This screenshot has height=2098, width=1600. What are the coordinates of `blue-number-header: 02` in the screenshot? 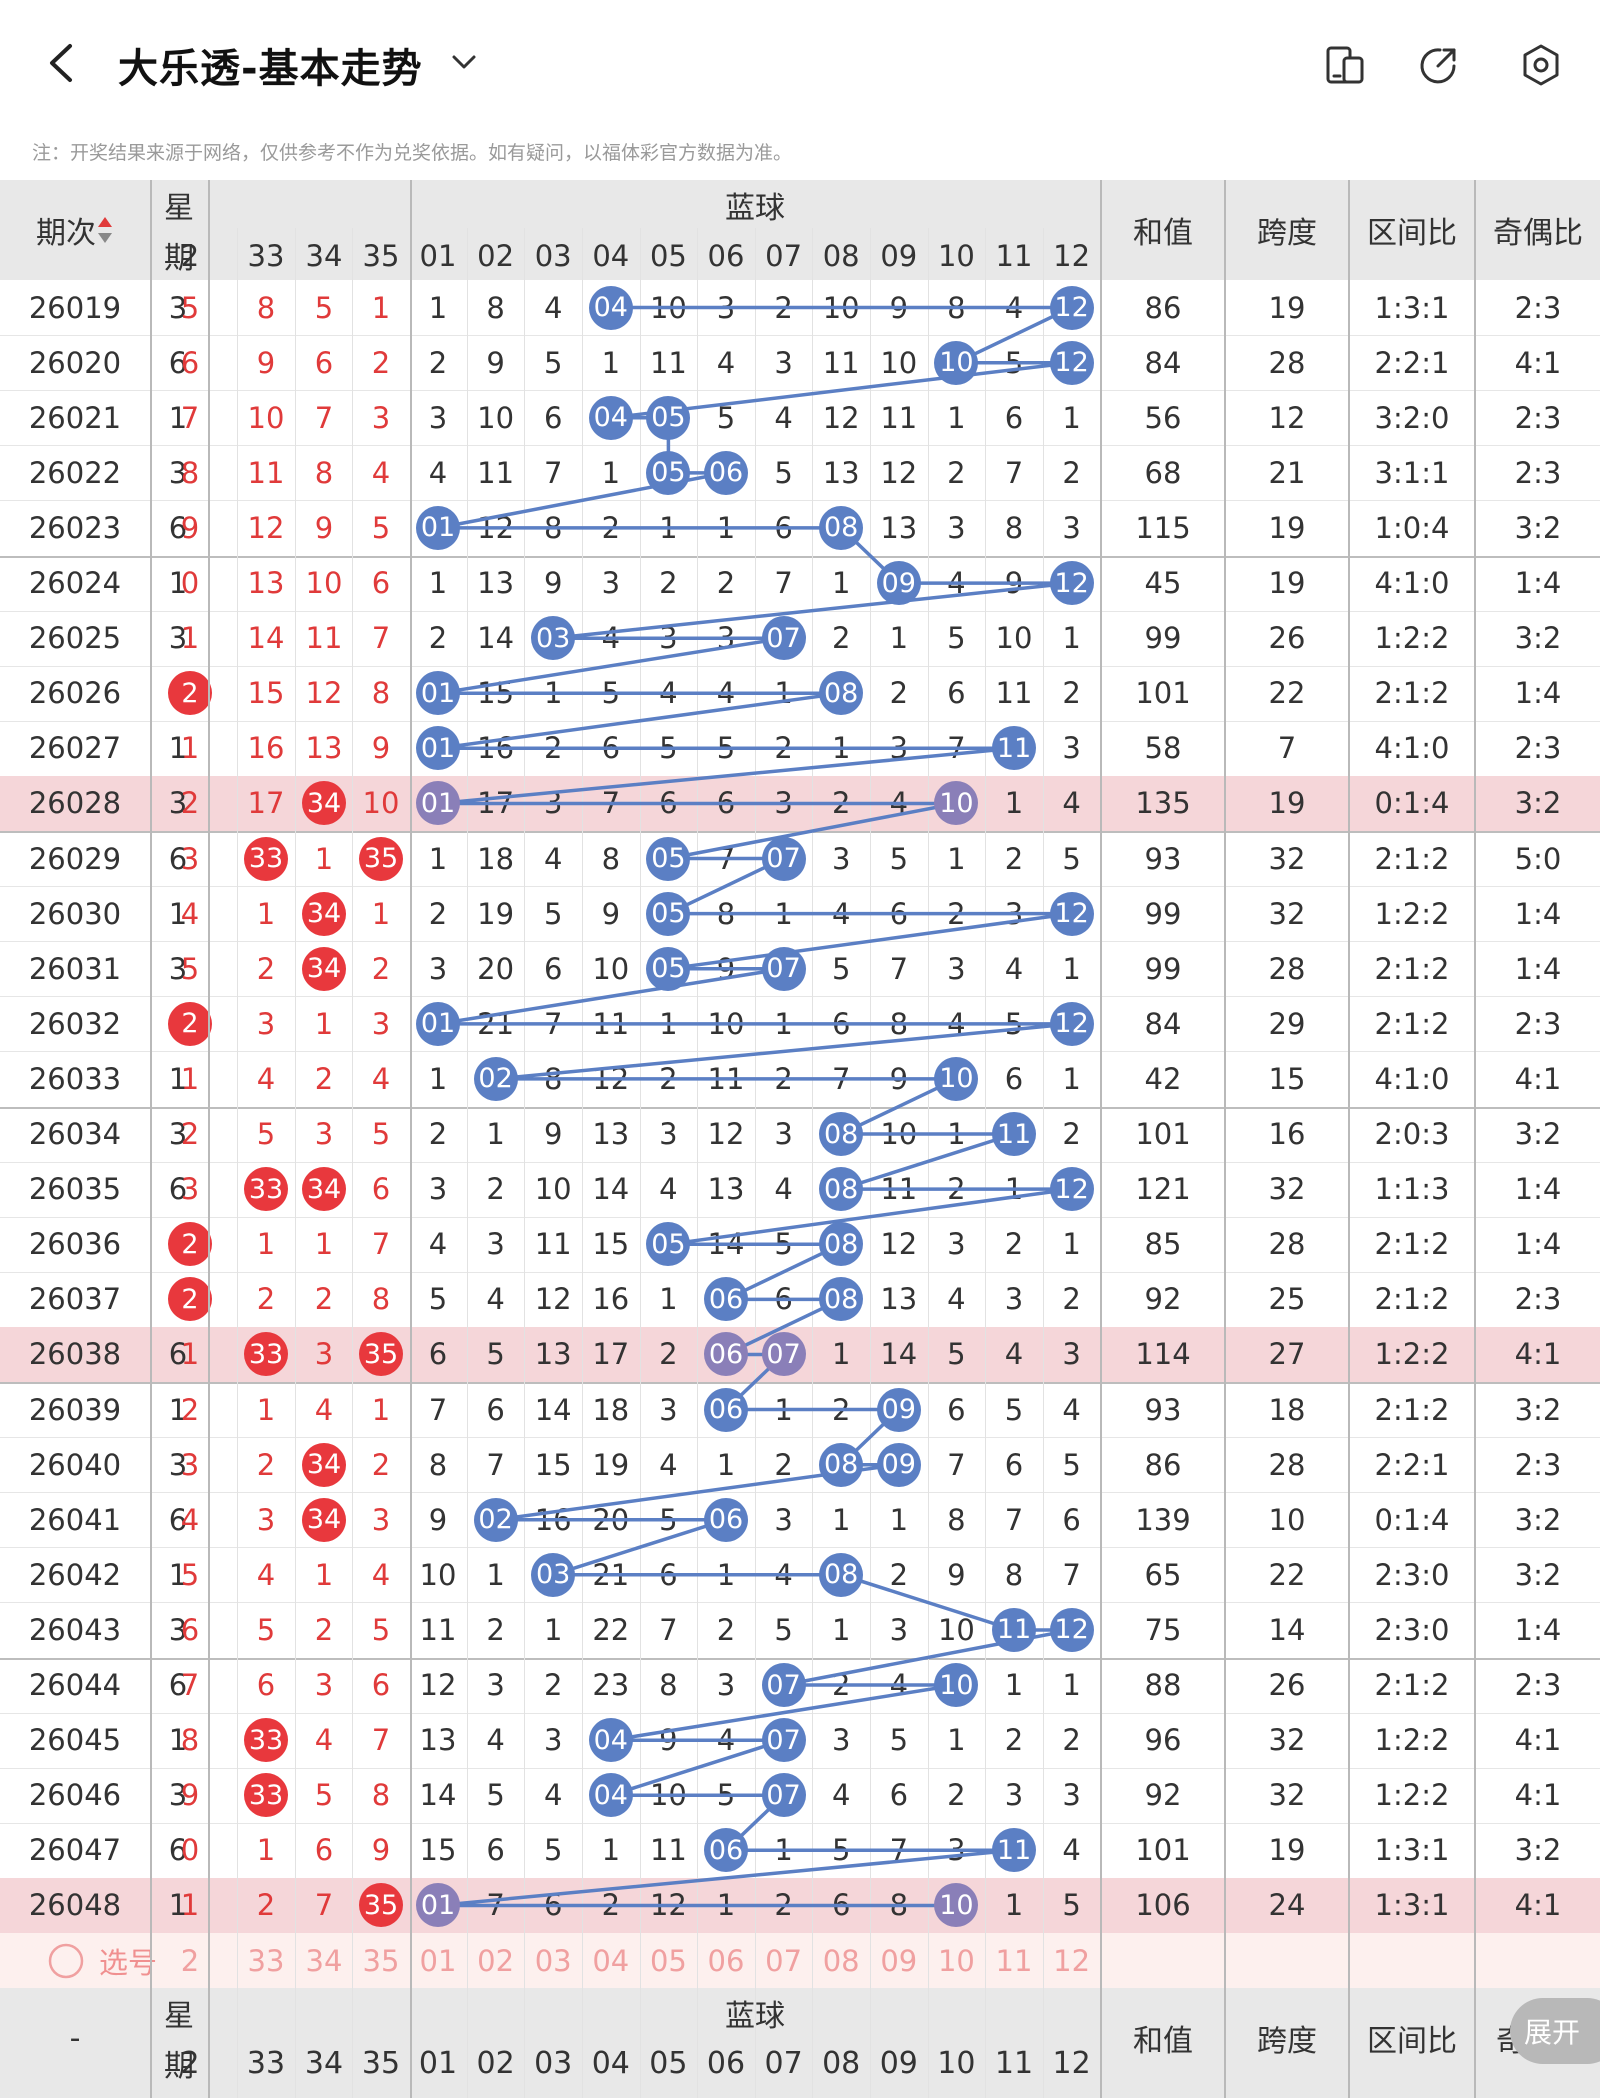 It's located at (496, 255).